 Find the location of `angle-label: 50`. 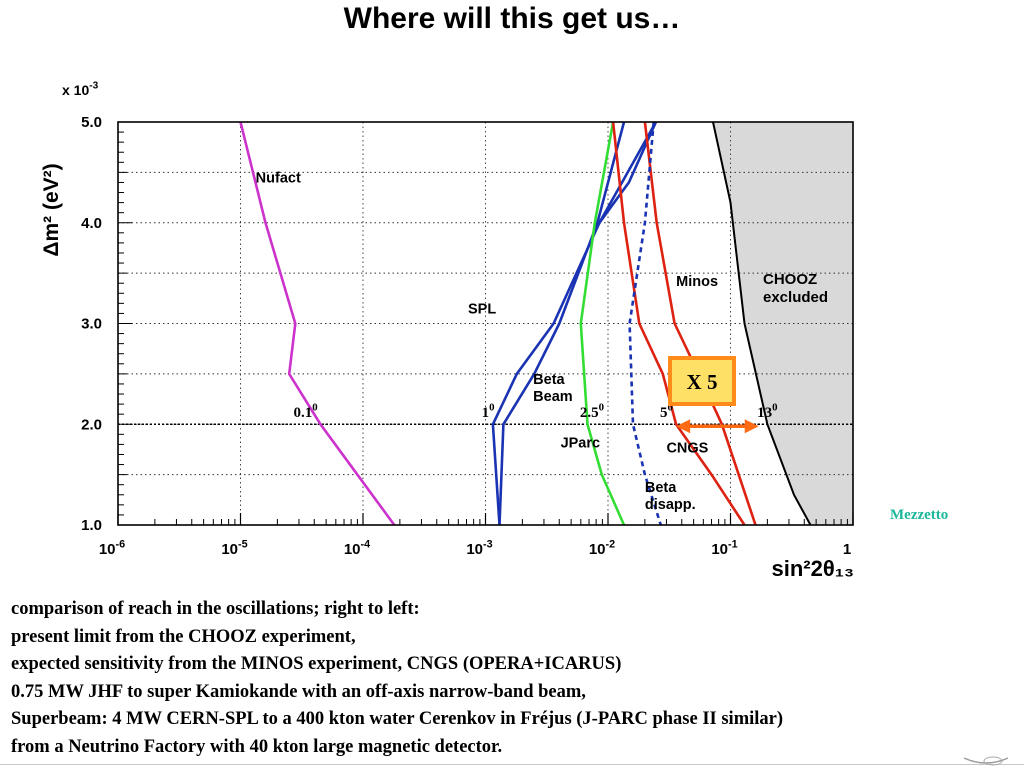

angle-label: 50 is located at coordinates (666, 411).